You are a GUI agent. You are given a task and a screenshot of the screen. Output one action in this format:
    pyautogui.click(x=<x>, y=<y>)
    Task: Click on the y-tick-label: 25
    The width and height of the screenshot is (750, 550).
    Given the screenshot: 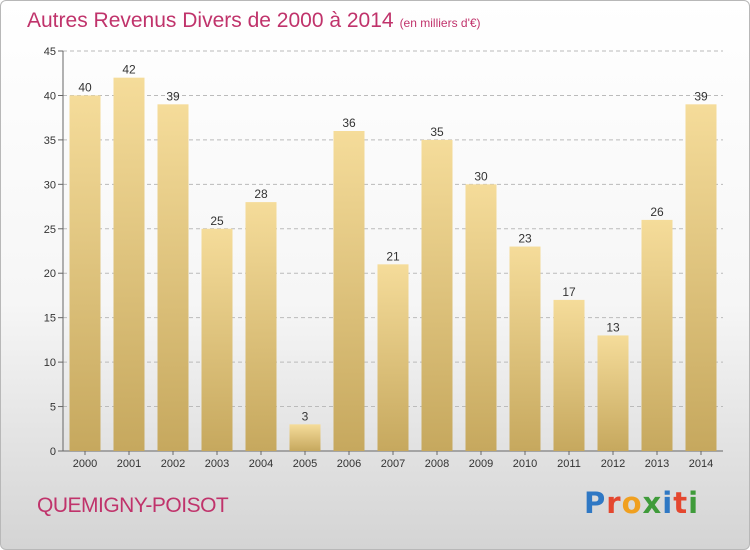 What is the action you would take?
    pyautogui.click(x=50, y=230)
    